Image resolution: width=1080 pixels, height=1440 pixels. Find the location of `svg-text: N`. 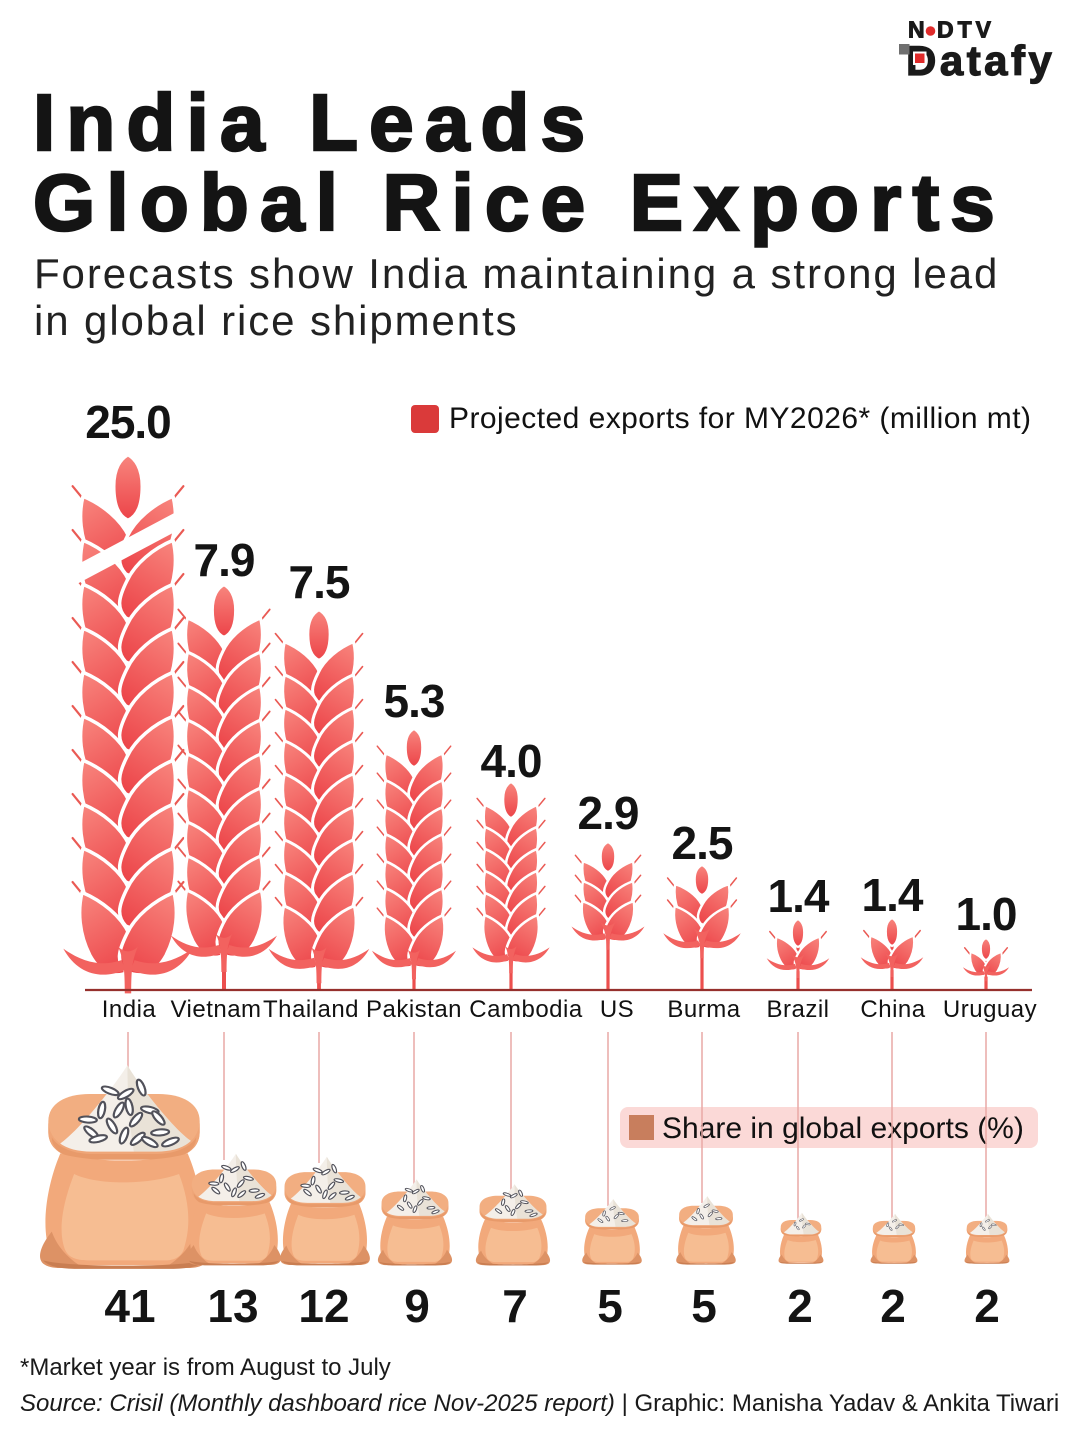

svg-text: N is located at coordinates (916, 30).